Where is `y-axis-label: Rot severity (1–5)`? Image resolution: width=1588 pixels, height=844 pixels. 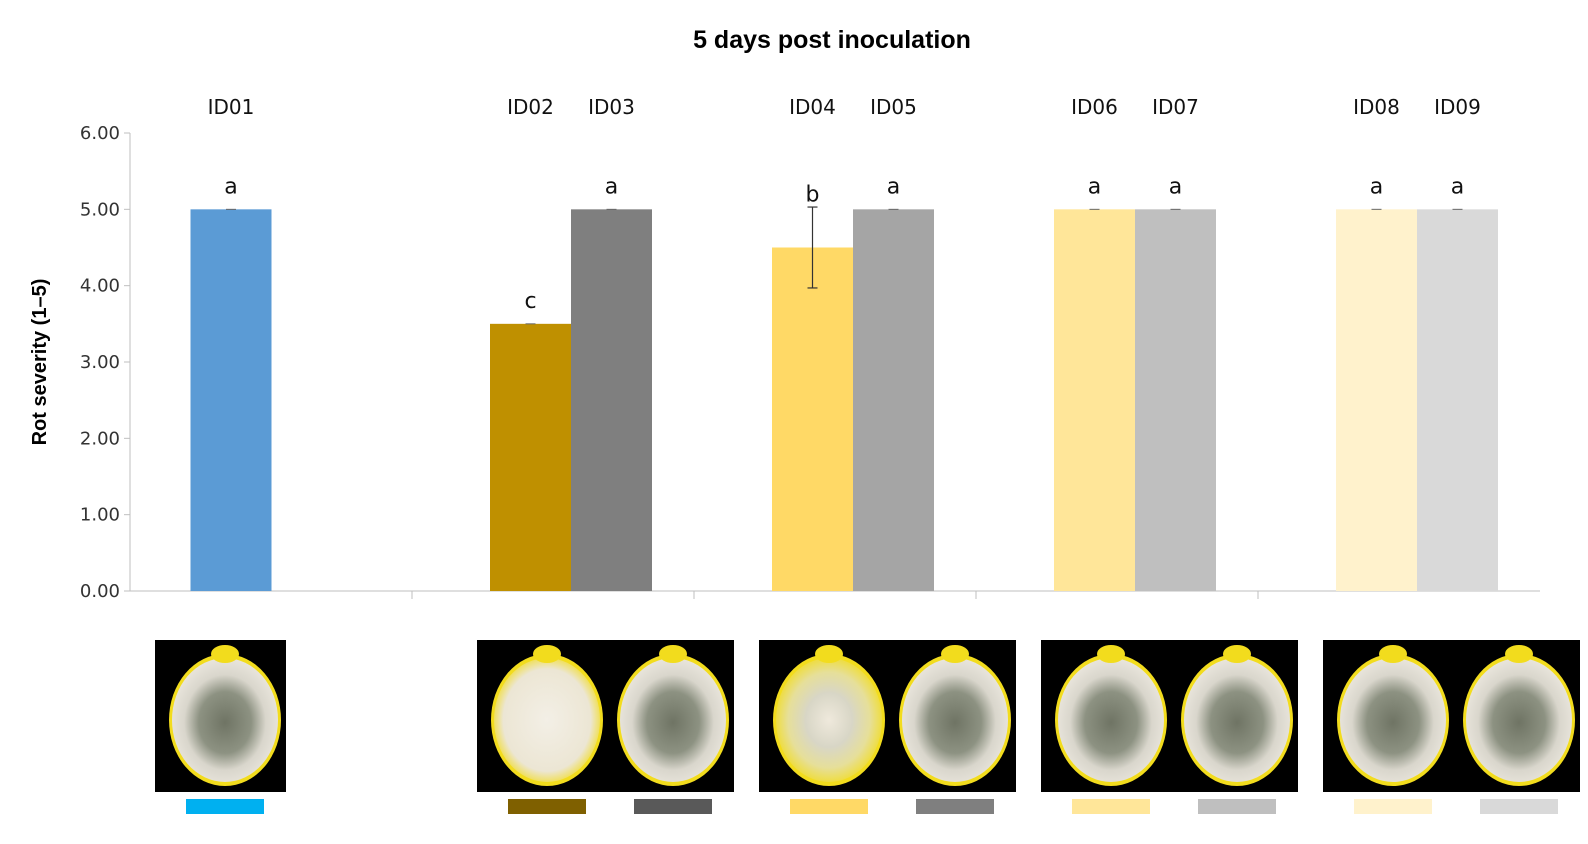 y-axis-label: Rot severity (1–5) is located at coordinates (40, 362).